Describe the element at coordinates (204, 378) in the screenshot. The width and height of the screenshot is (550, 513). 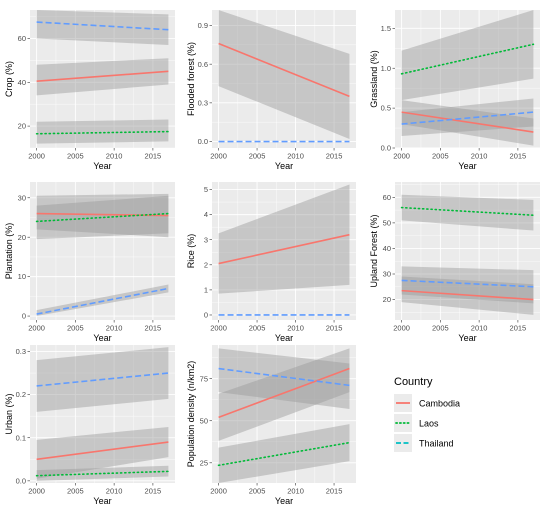
I see `y-tick-label: 75` at that location.